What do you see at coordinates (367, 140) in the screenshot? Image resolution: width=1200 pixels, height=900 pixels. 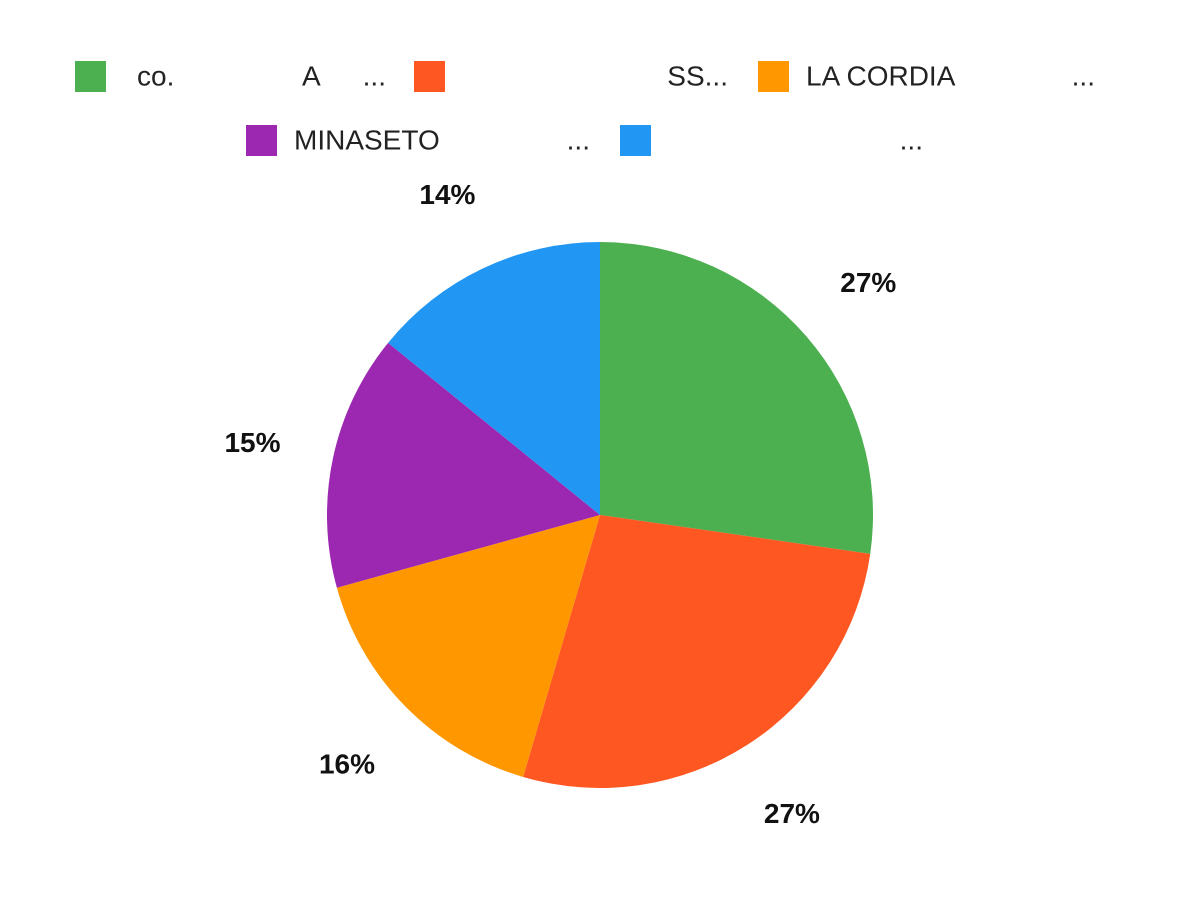 I see `legend-label: MINASETO` at bounding box center [367, 140].